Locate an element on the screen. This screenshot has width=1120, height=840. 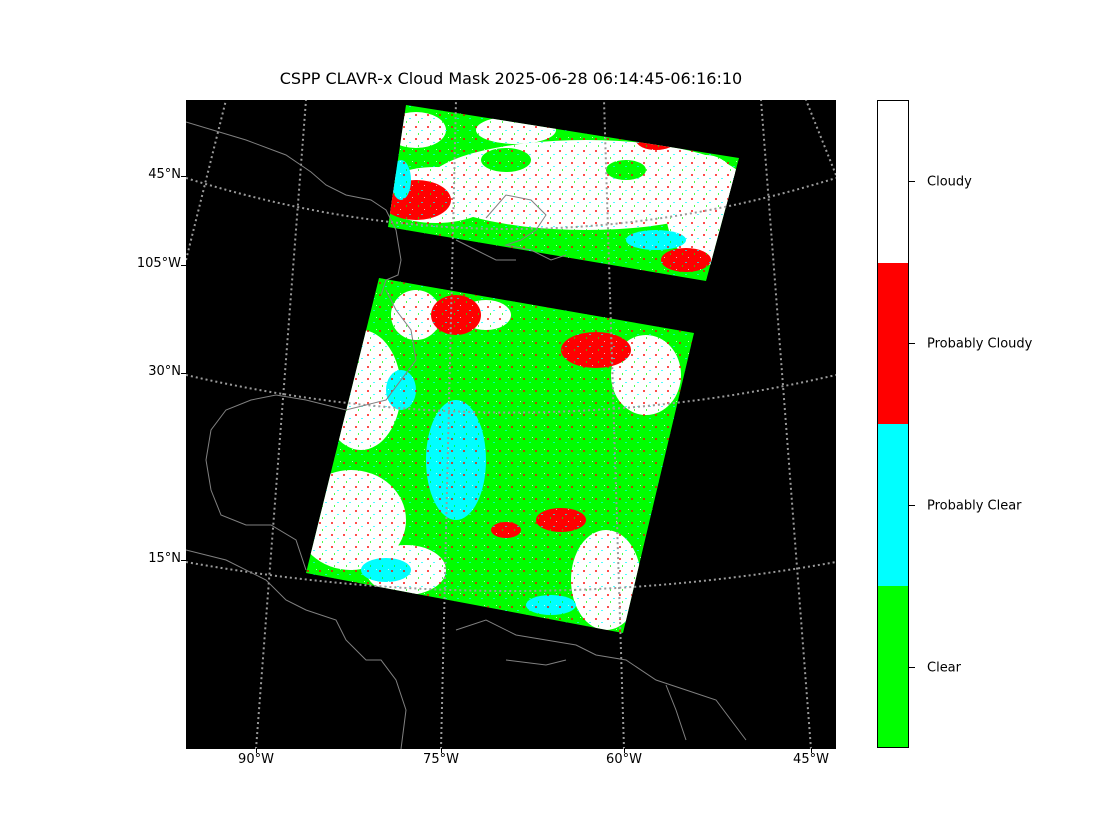
satellite-swath-south is located at coordinates (500, 455).